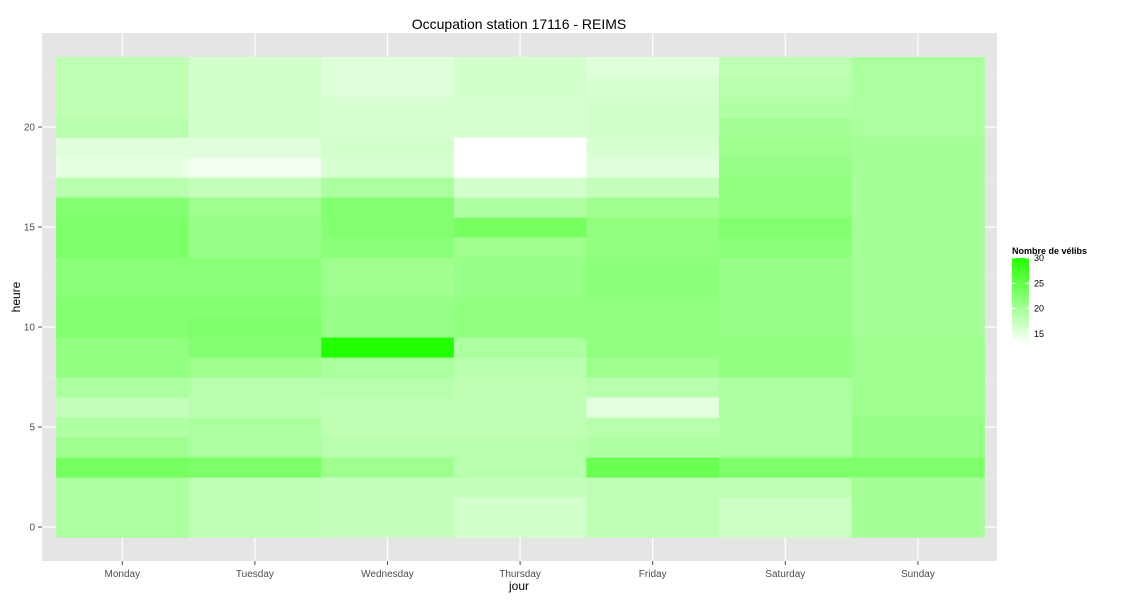  What do you see at coordinates (30, 128) in the screenshot?
I see `y-tick-label: 20` at bounding box center [30, 128].